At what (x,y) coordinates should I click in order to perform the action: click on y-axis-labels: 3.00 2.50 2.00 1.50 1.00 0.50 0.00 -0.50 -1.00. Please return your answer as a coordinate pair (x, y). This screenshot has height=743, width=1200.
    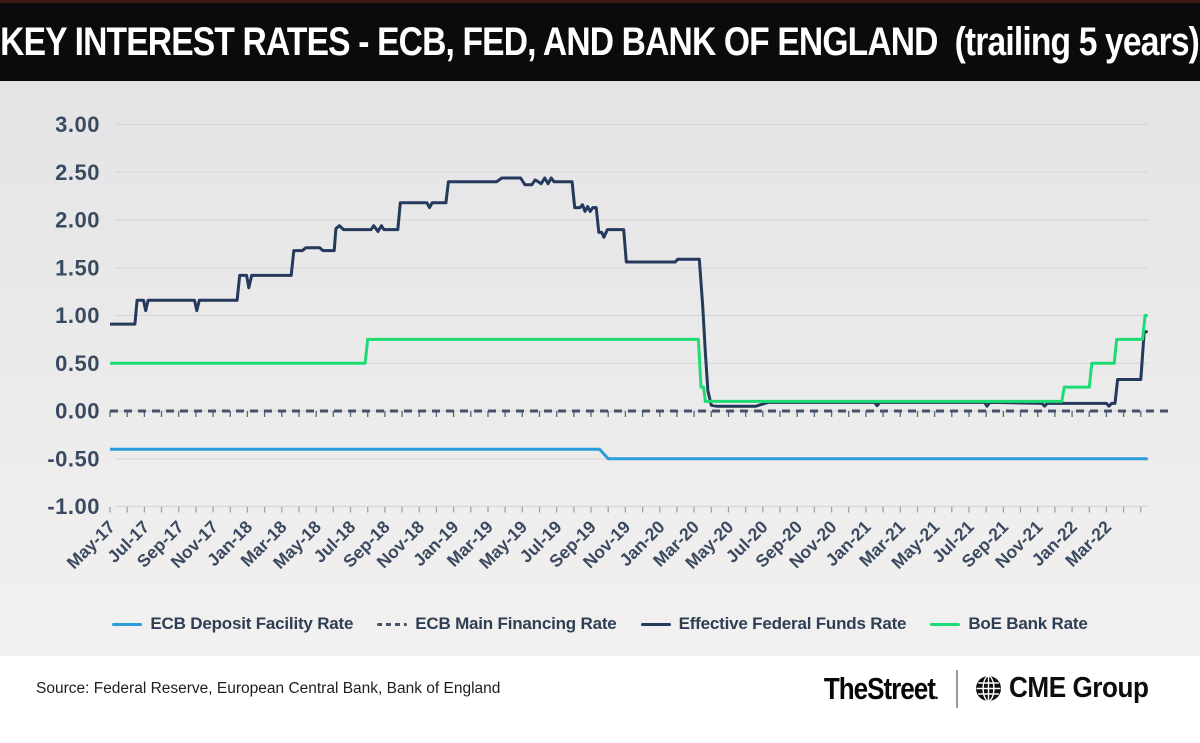
    Looking at the image, I should click on (73, 315).